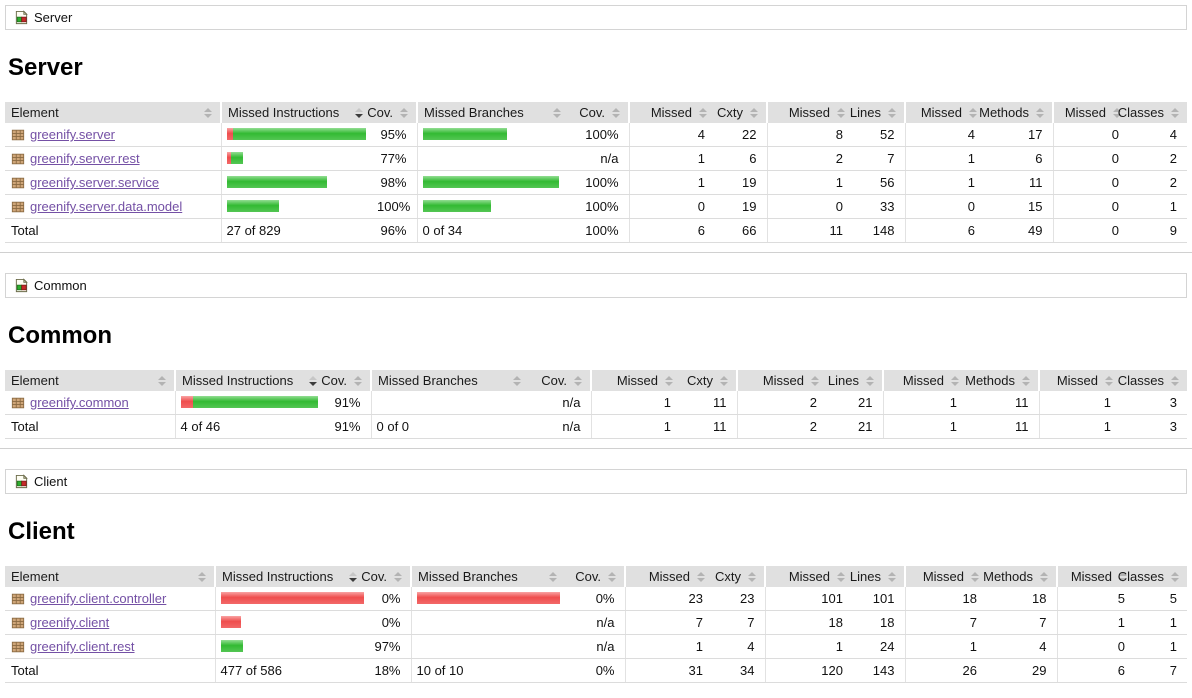 This screenshot has height=698, width=1192. Describe the element at coordinates (278, 576) in the screenshot. I see `column-header-label: Missed Instructions` at that location.